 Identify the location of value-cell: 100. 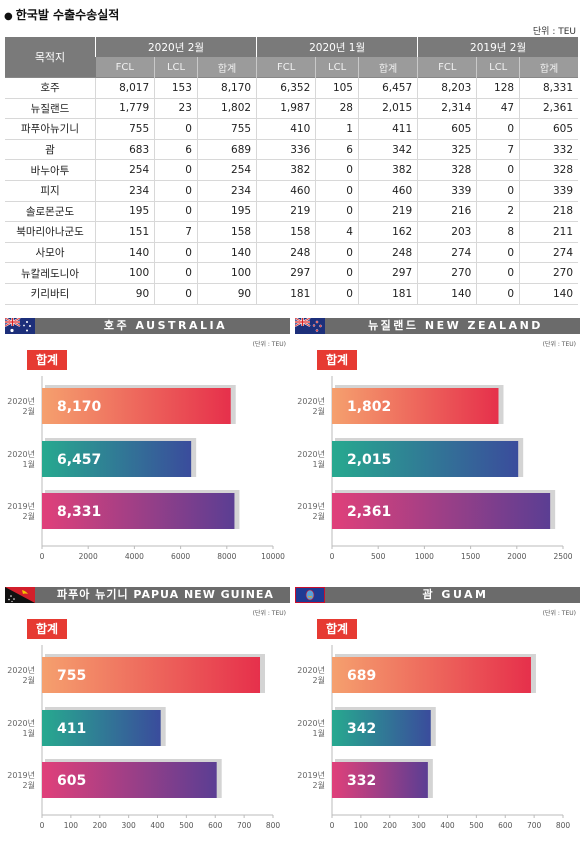
(124, 273).